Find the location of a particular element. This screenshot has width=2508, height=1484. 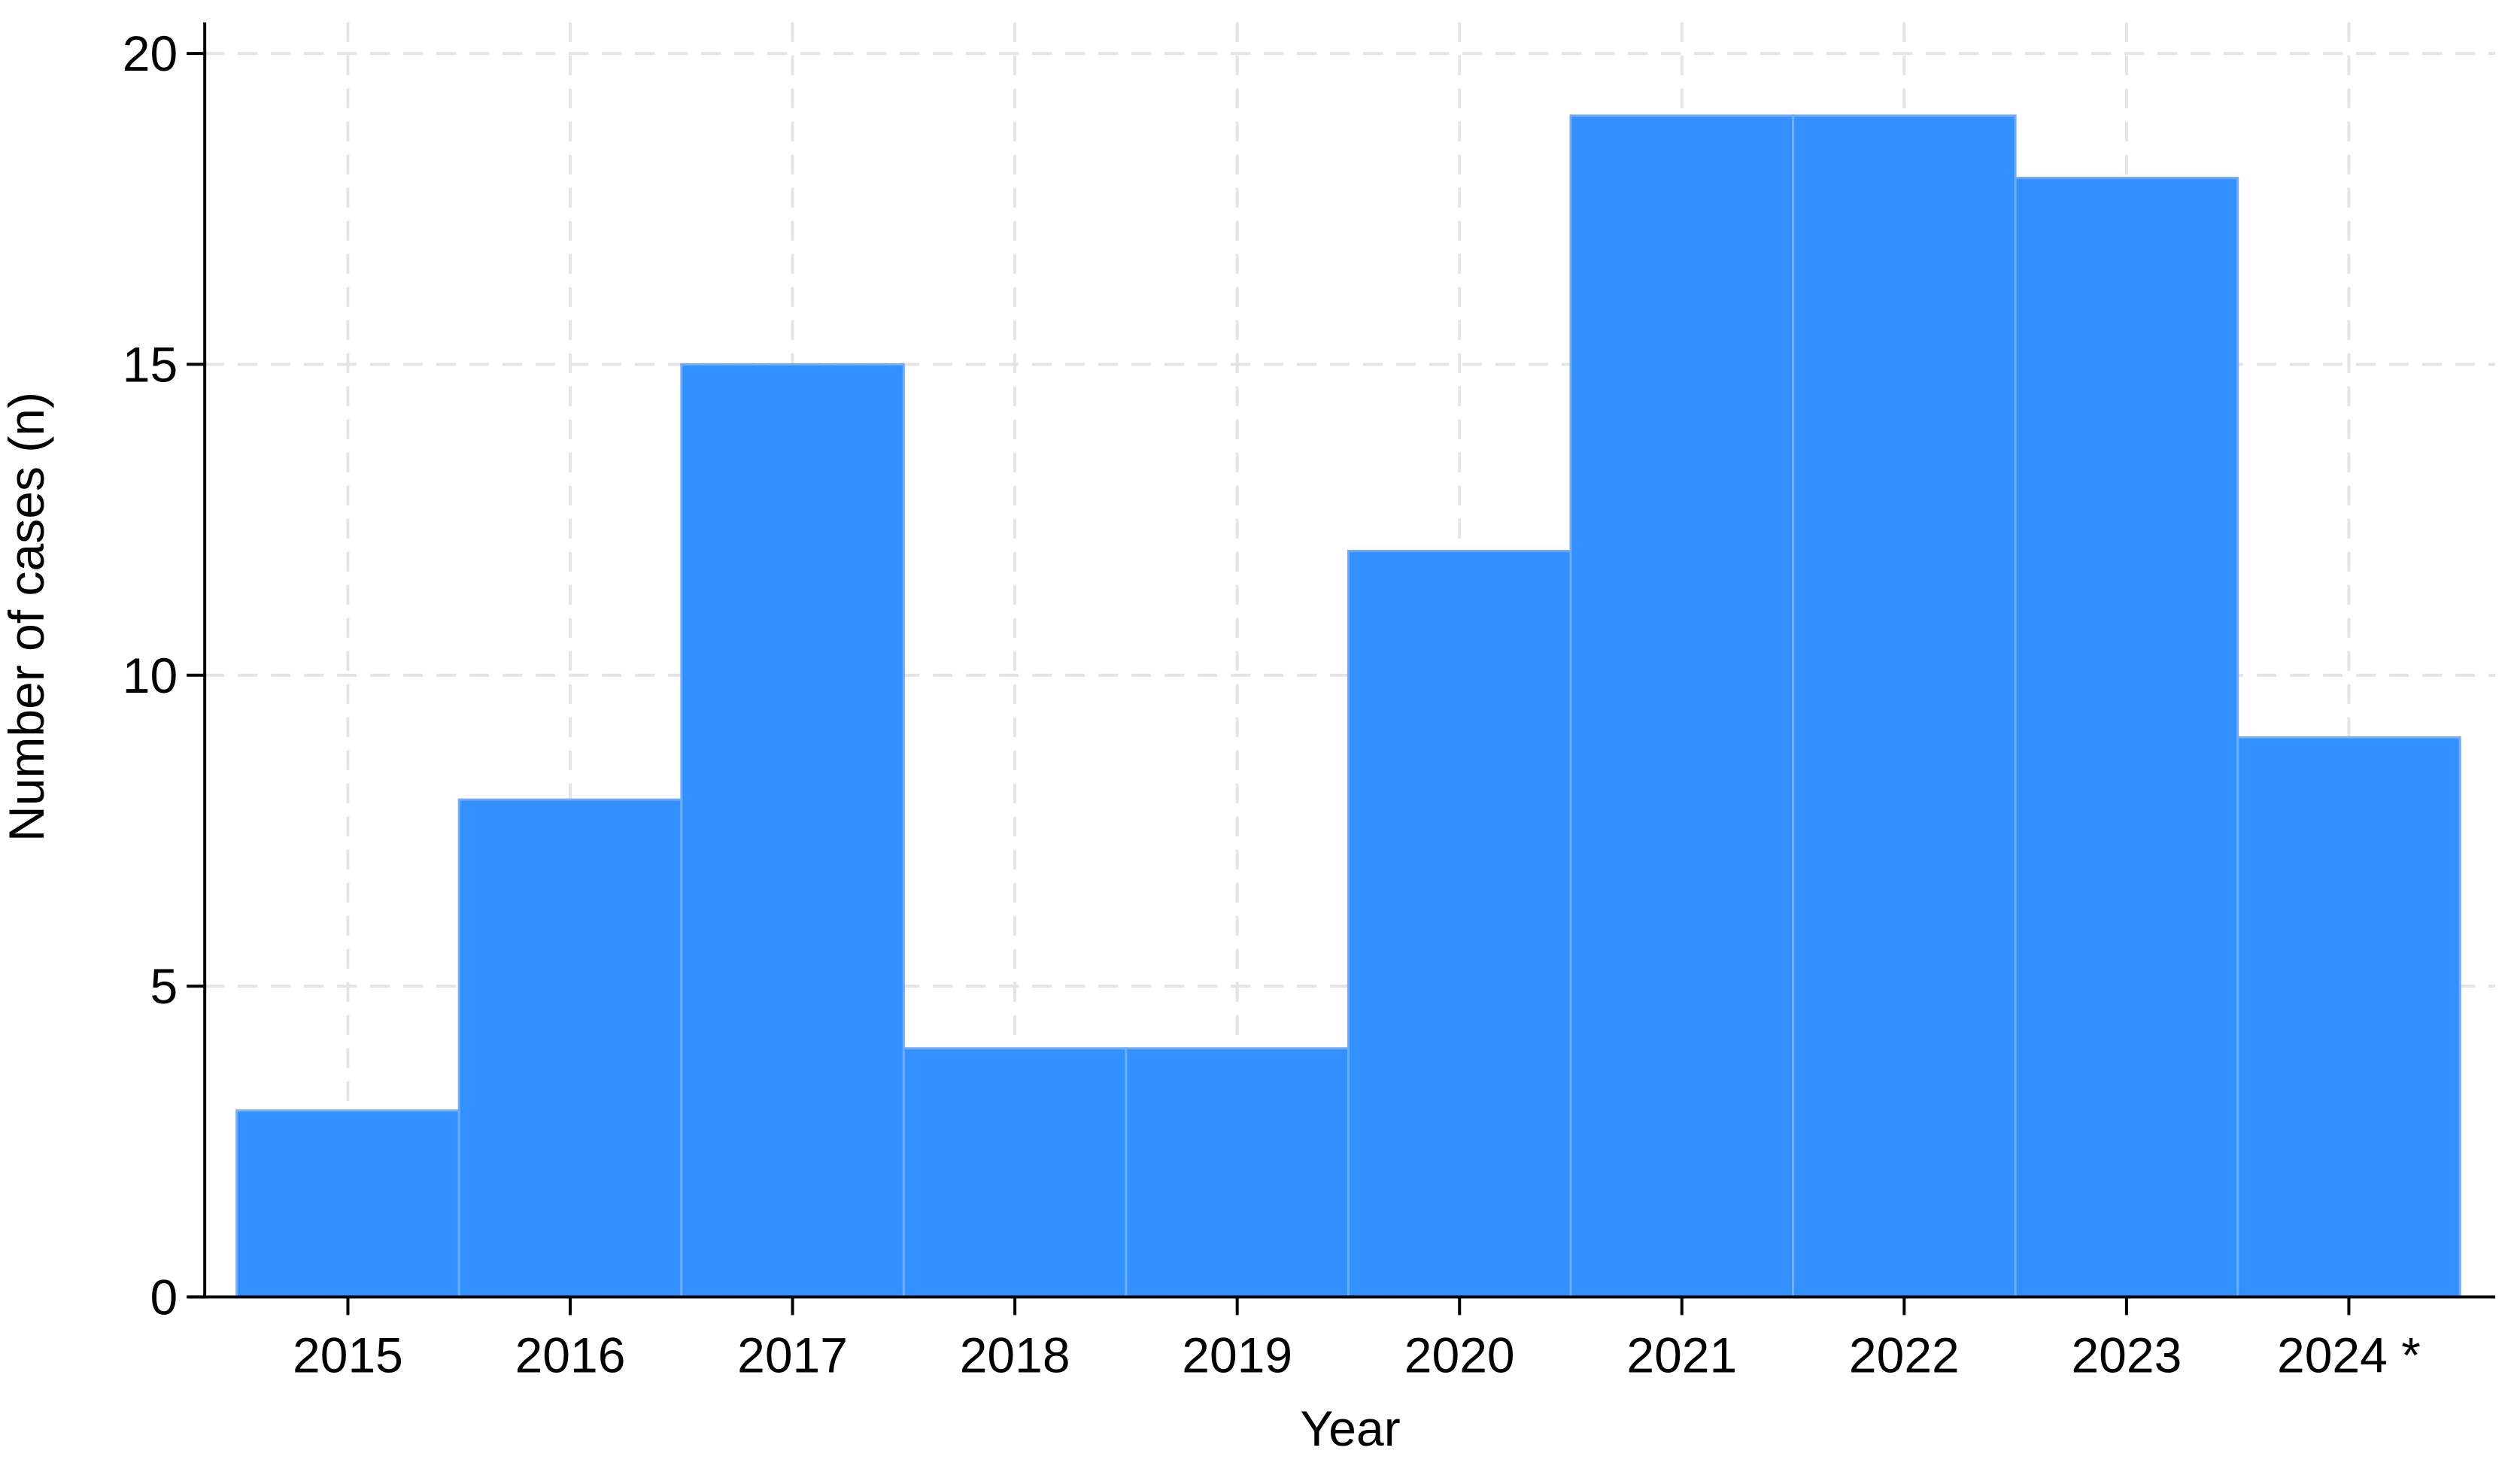

y-tick-label: 20 is located at coordinates (150, 53).